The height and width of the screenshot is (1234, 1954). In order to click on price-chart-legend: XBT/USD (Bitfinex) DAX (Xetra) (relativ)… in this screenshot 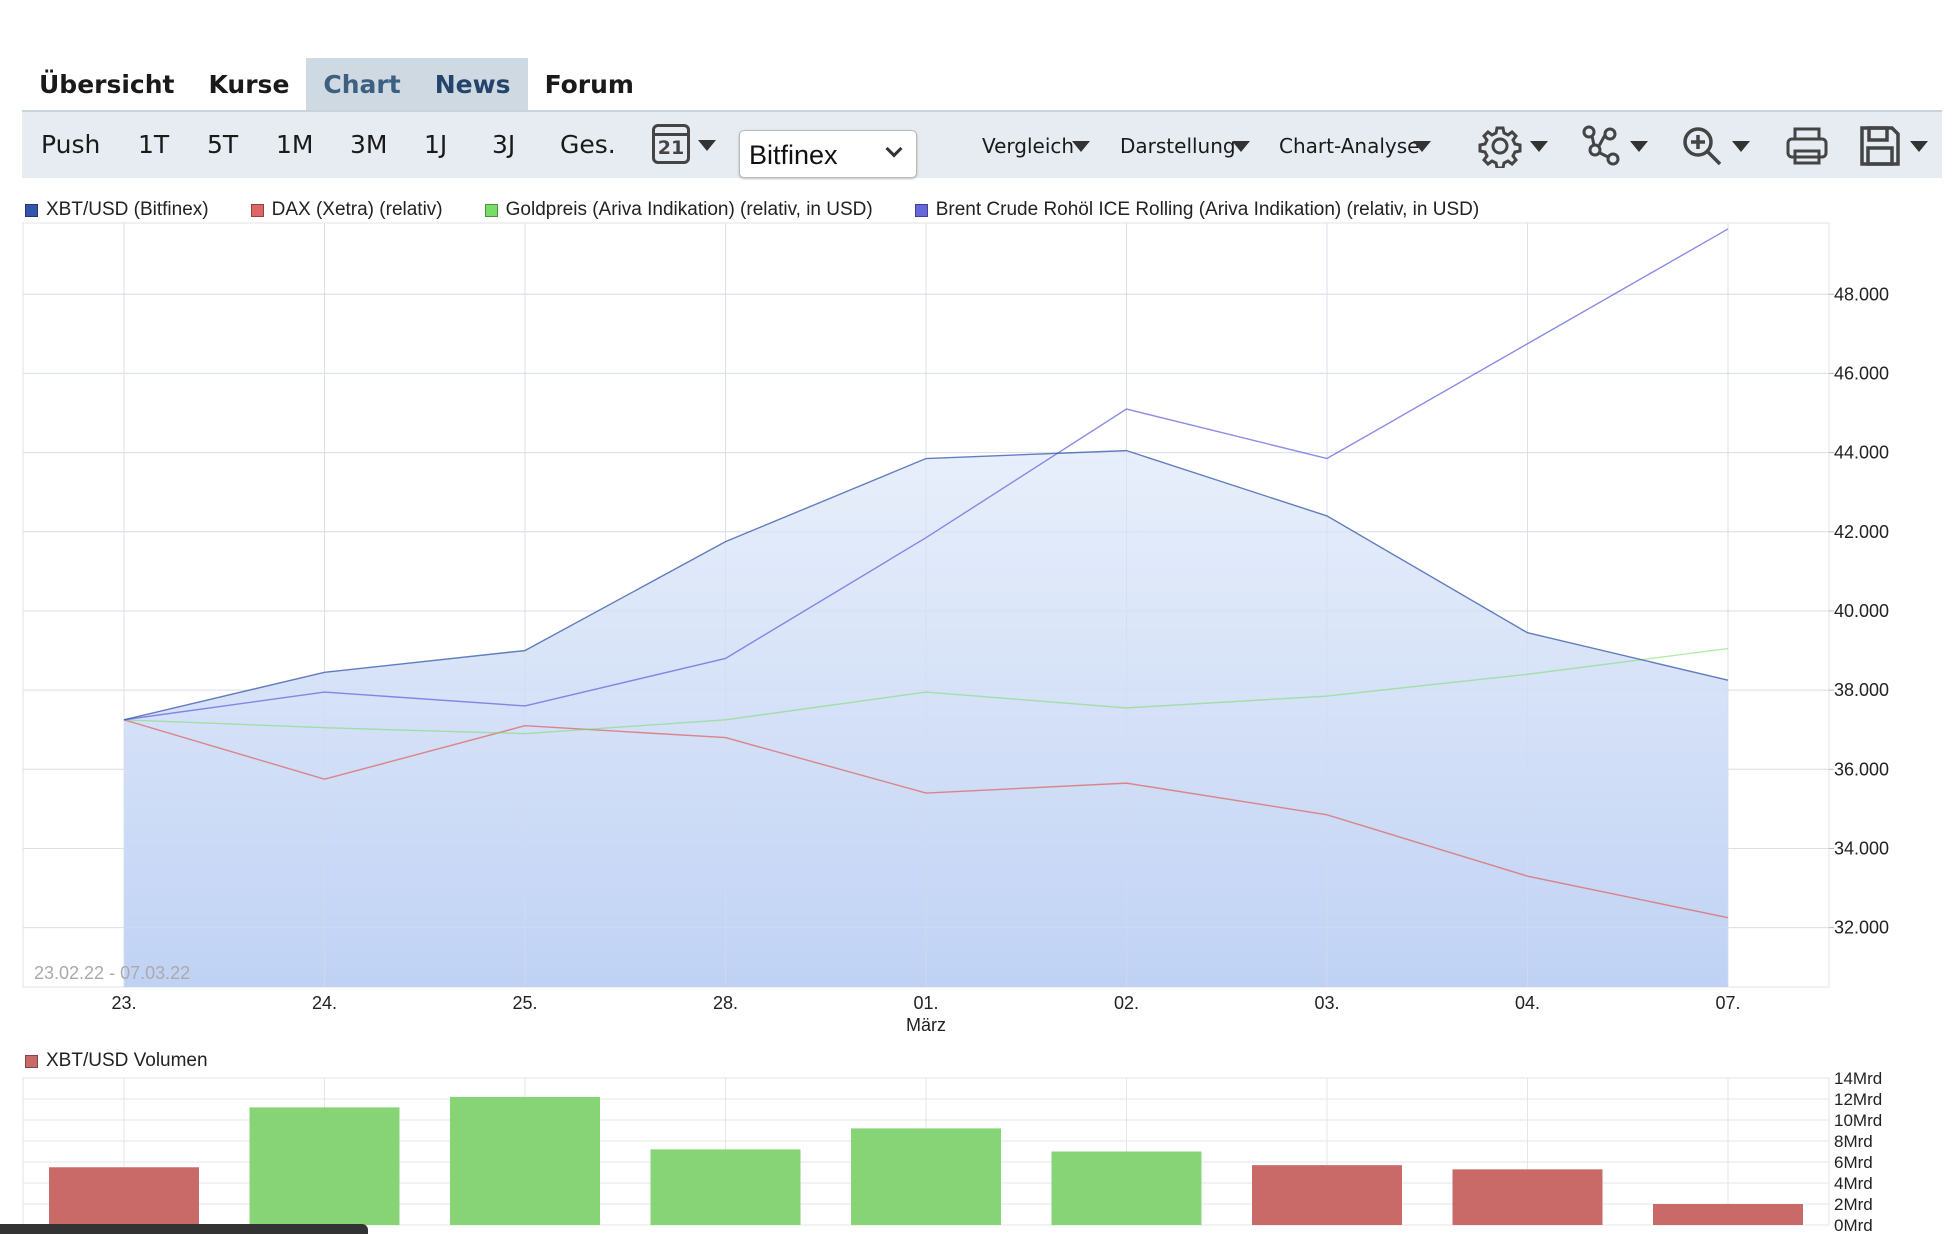, I will do `click(773, 210)`.